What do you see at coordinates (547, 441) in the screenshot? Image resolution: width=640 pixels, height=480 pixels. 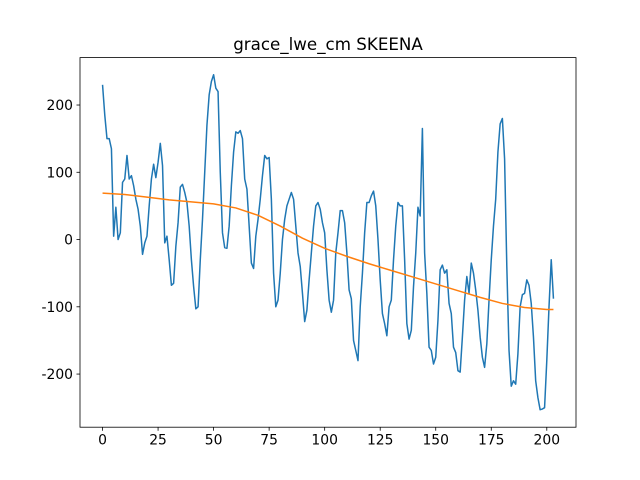 I see `x-tick-label: 200` at bounding box center [547, 441].